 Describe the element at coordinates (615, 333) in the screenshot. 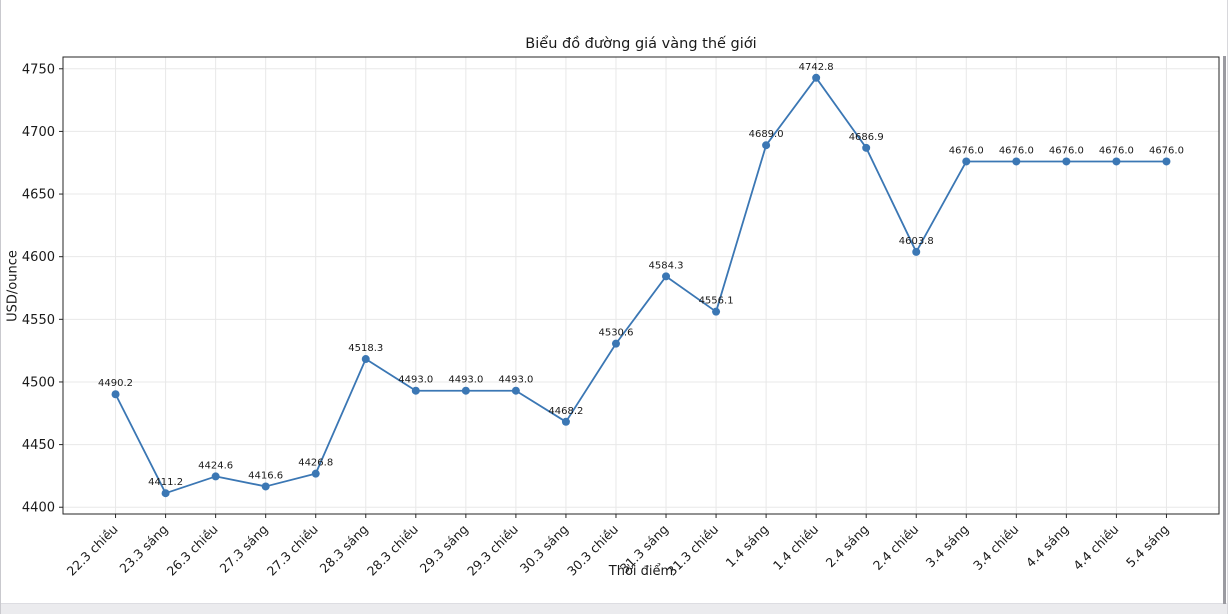

I see `point-label: 4530.6` at that location.